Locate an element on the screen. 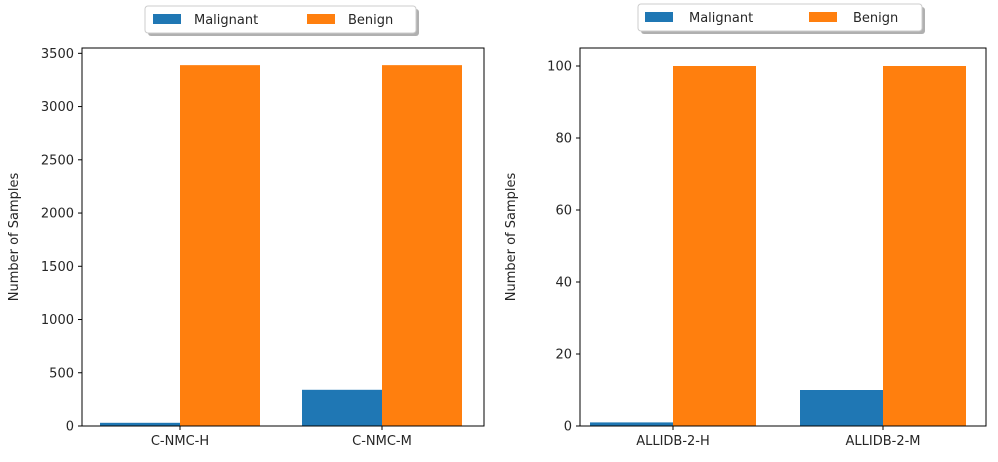  chart-1-bar-c-nmc-h-benign is located at coordinates (220, 245).